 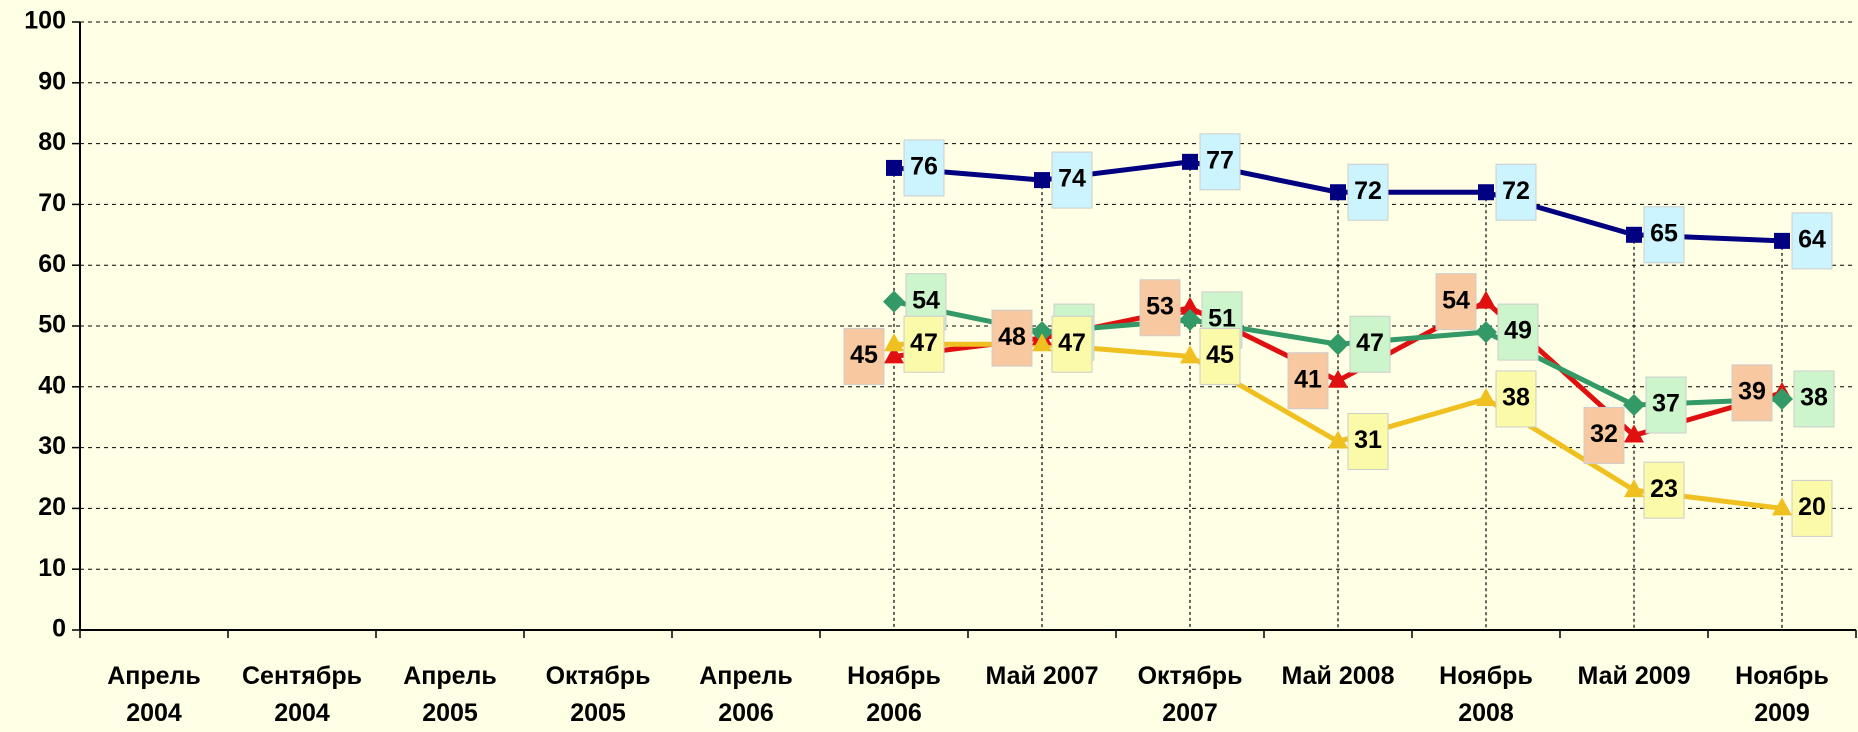 I want to click on data-label: 49, so click(x=1518, y=331).